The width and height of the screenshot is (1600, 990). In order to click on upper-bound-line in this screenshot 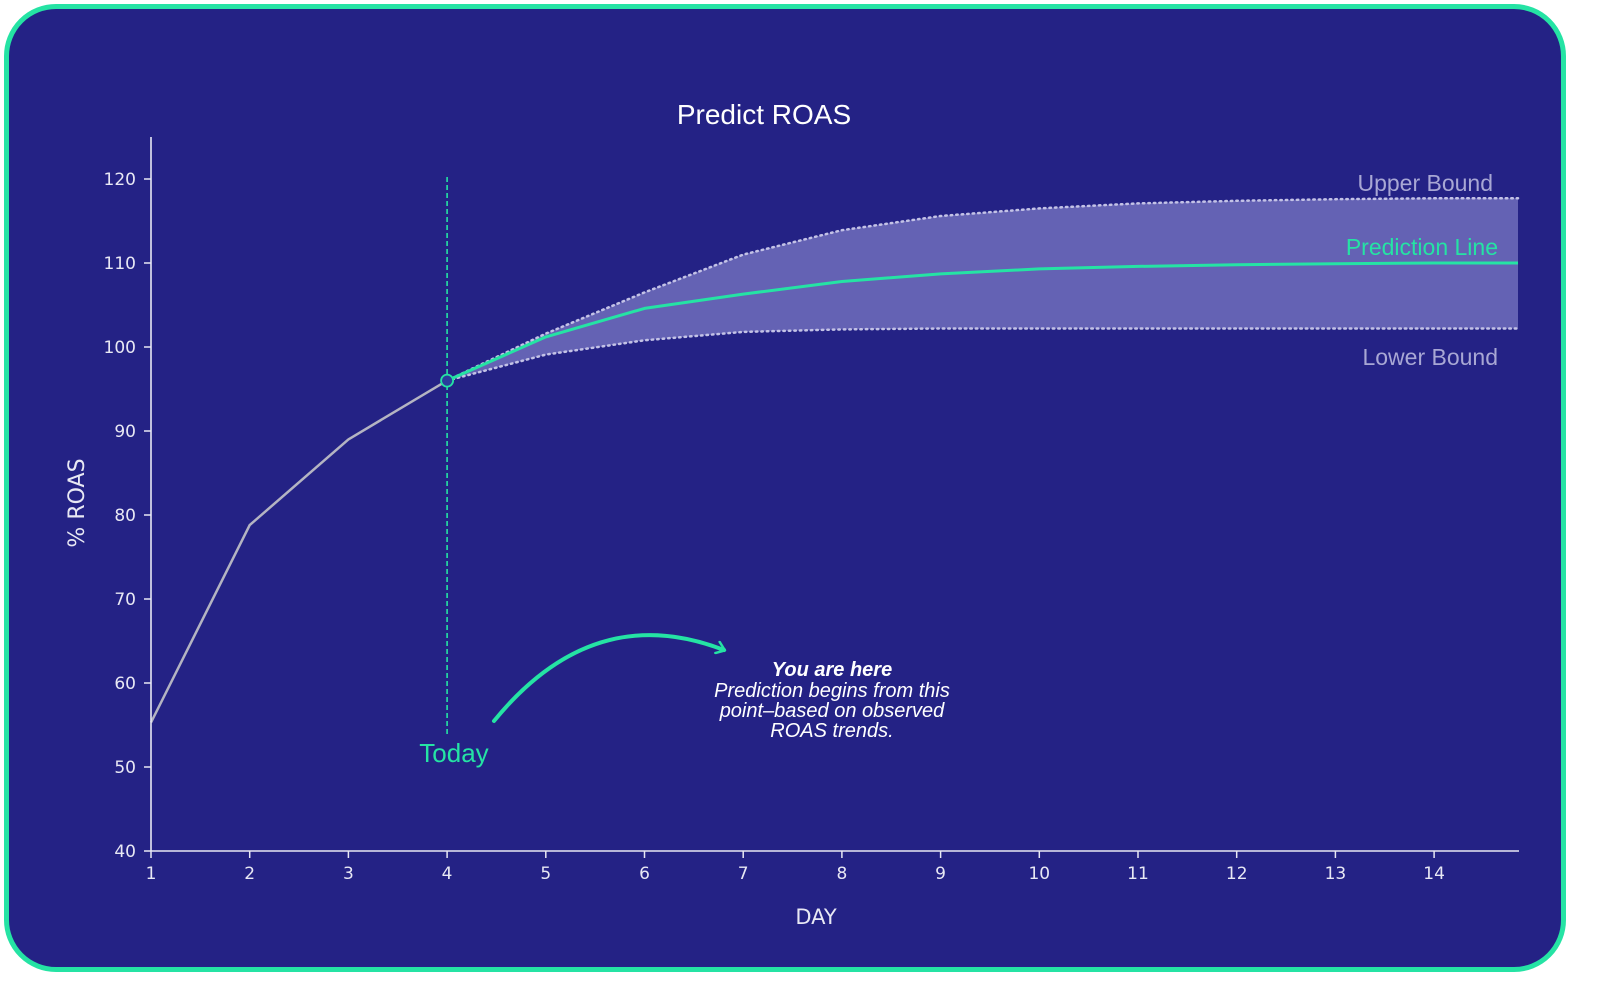, I will do `click(982, 289)`.